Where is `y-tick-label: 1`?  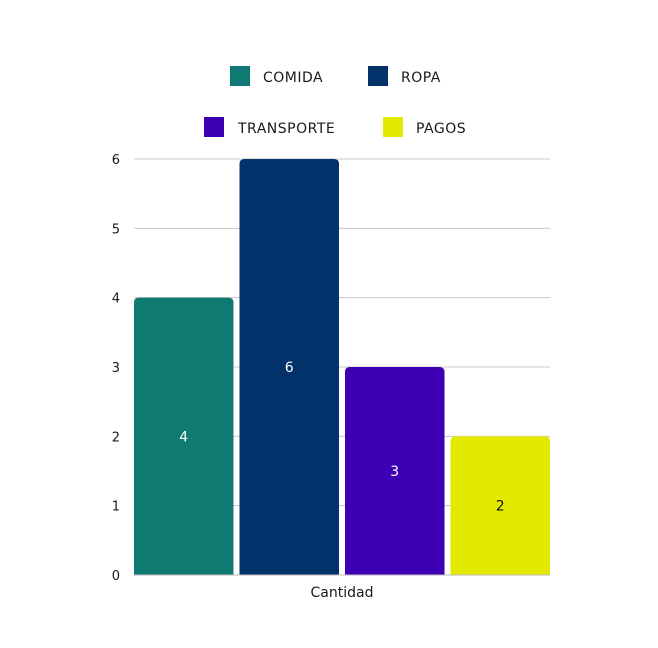
y-tick-label: 1 is located at coordinates (116, 507).